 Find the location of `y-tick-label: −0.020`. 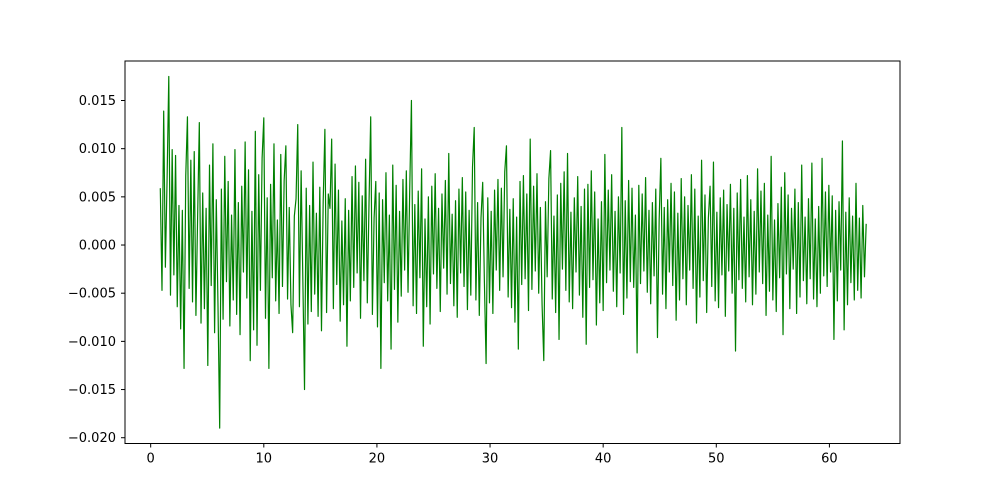

y-tick-label: −0.020 is located at coordinates (92, 438).